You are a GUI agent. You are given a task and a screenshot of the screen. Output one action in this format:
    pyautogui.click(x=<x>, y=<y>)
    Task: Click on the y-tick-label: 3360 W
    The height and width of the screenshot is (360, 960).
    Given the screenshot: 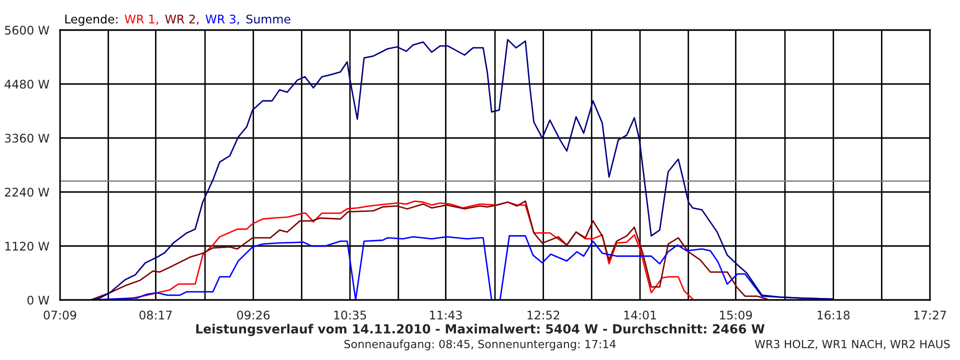 What is the action you would take?
    pyautogui.click(x=27, y=138)
    